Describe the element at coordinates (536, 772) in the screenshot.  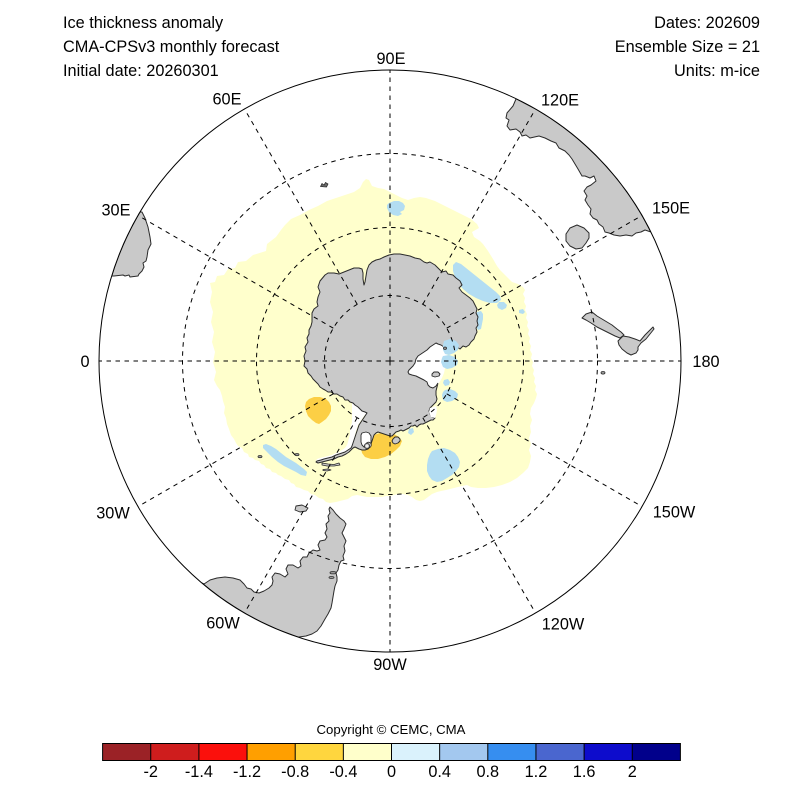
I see `svg-text: 1.2` at that location.